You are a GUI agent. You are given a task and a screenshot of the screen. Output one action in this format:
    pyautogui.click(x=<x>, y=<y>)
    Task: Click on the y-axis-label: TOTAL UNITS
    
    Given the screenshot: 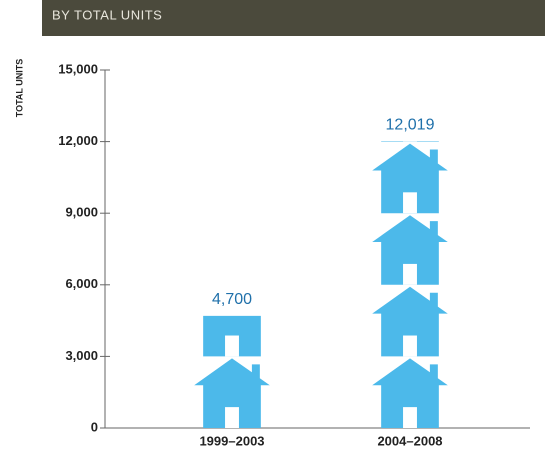 What is the action you would take?
    pyautogui.click(x=19, y=88)
    